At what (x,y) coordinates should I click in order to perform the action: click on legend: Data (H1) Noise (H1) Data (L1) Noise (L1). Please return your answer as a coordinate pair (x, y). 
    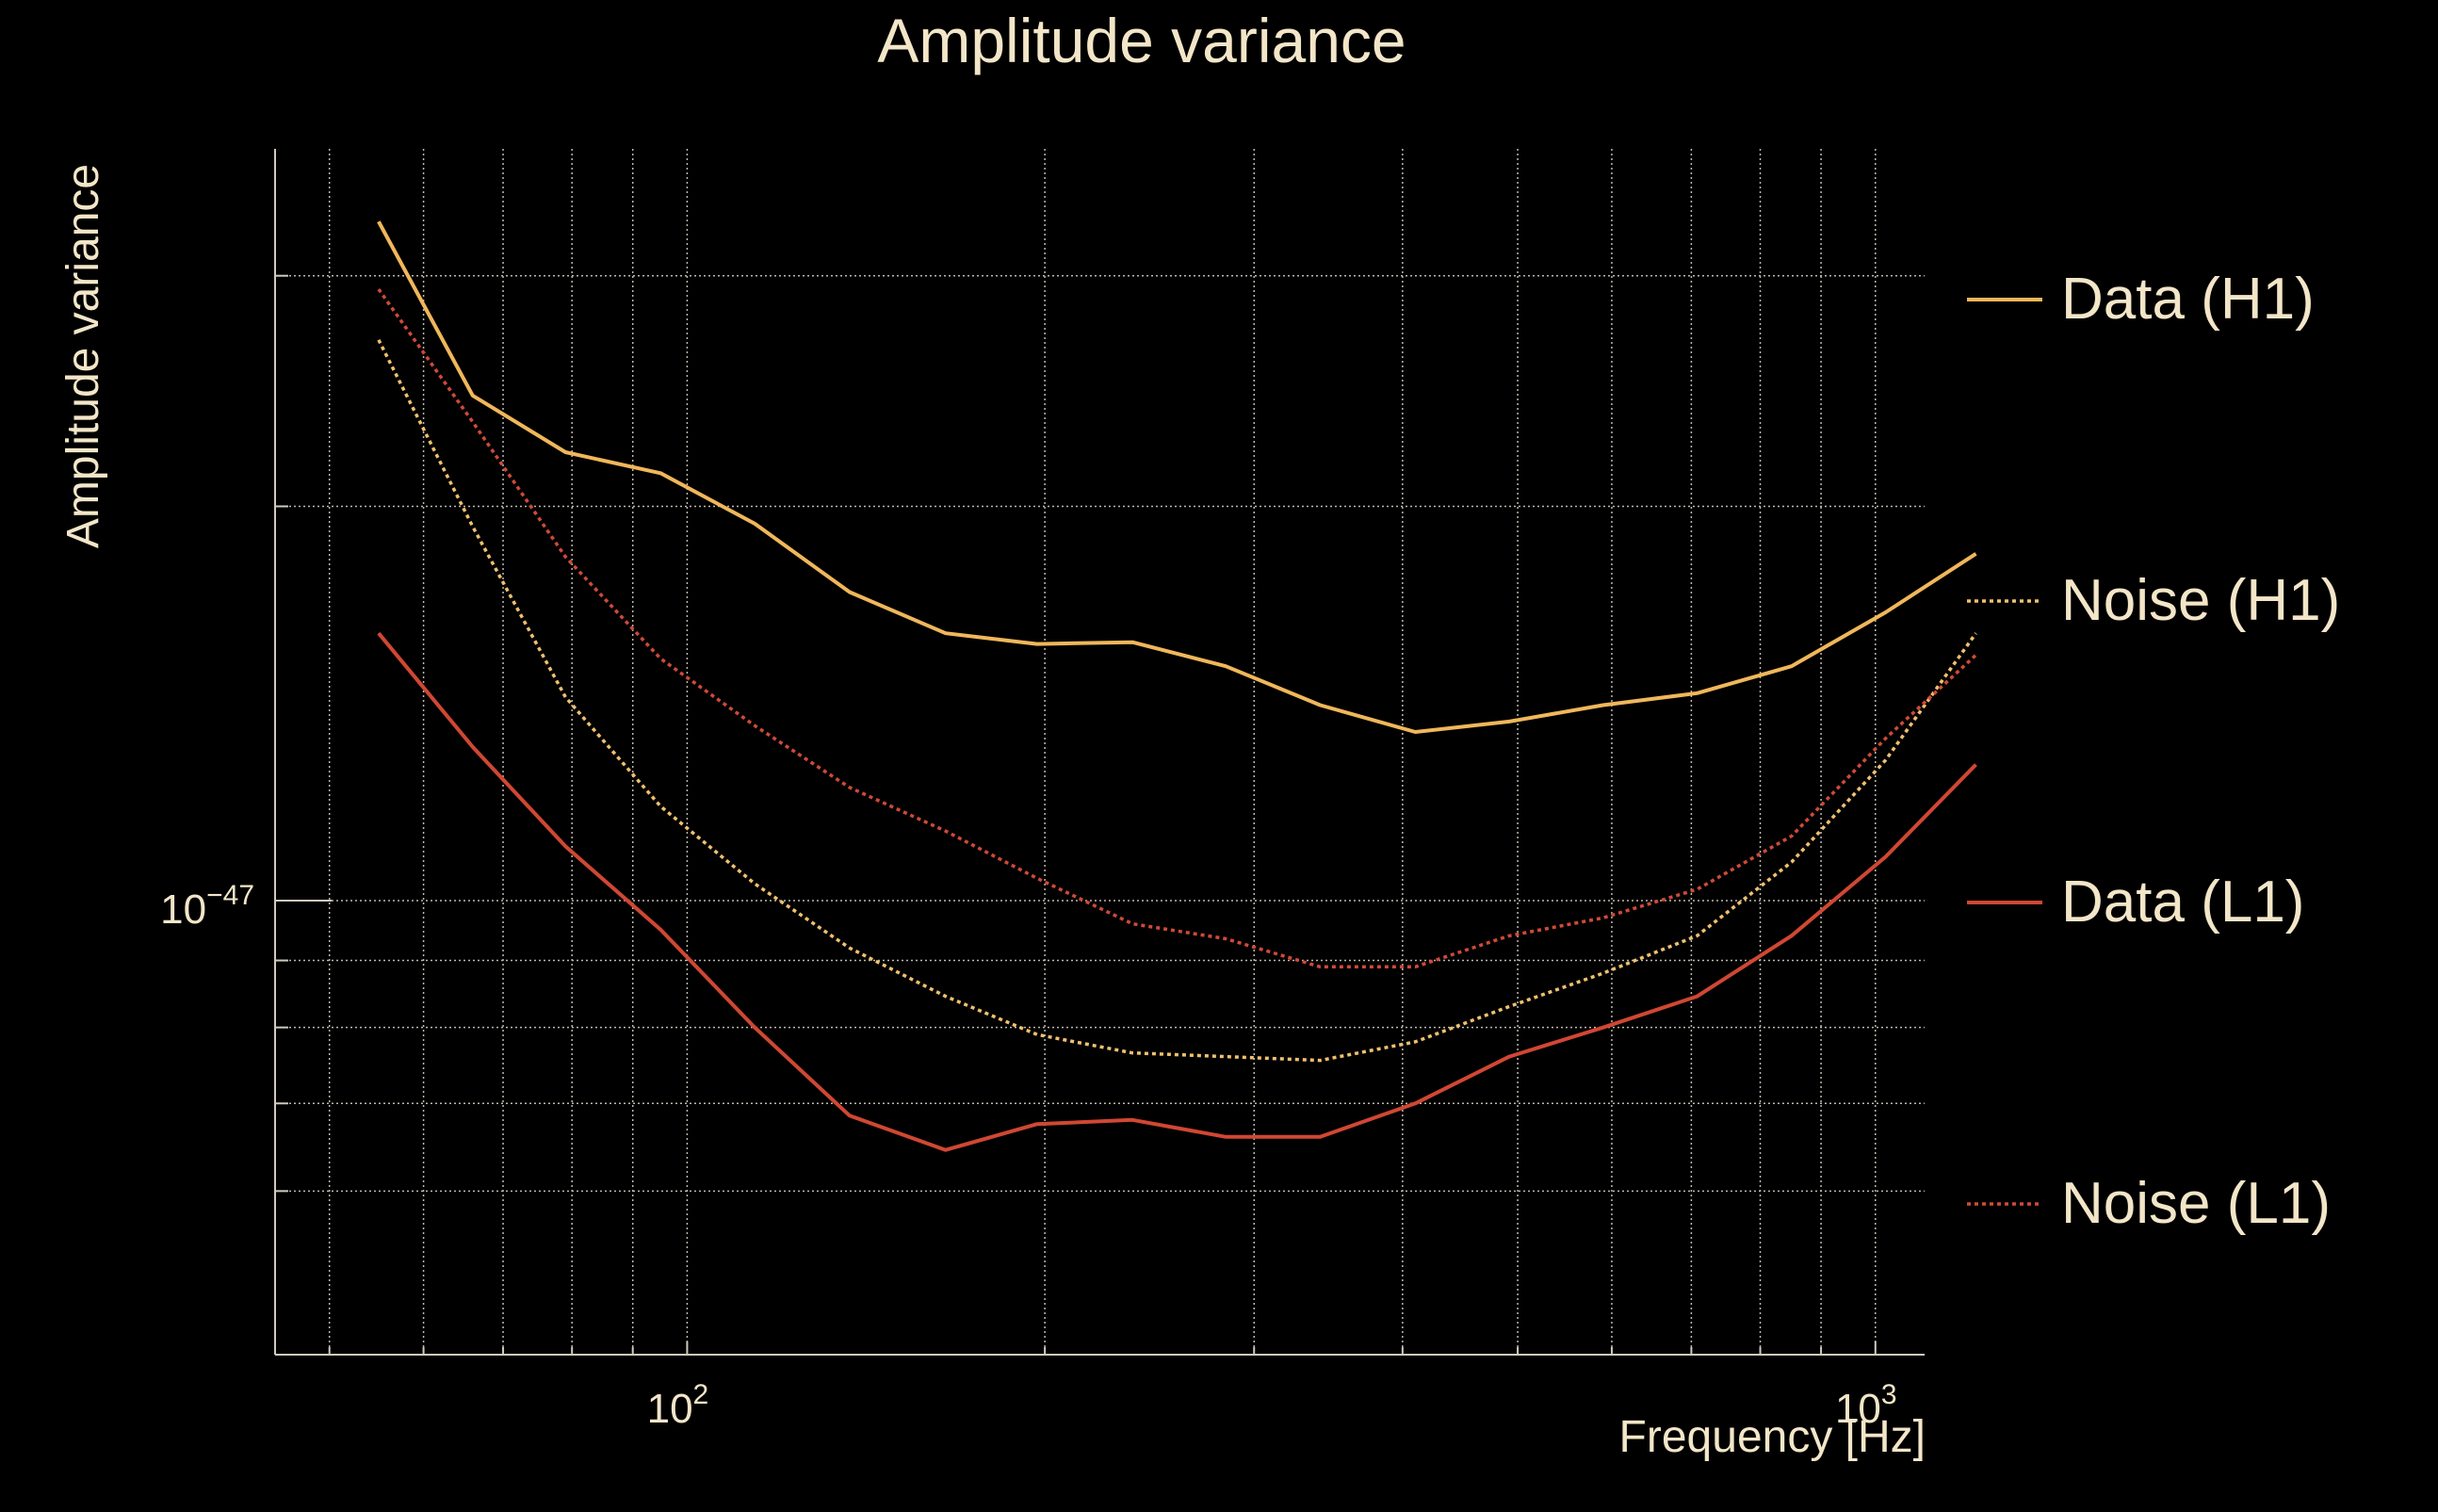
    Looking at the image, I should click on (2153, 751).